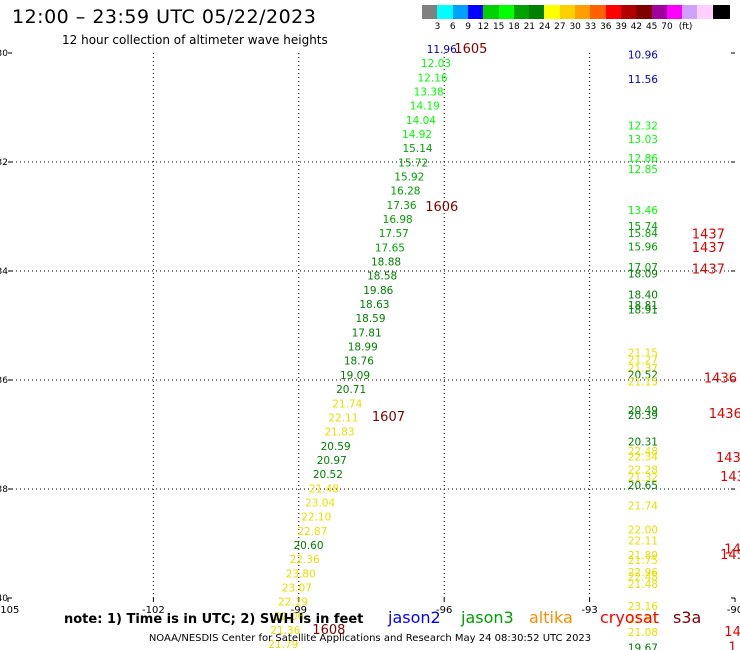  I want to click on wave-height-value: 17.65, so click(390, 248).